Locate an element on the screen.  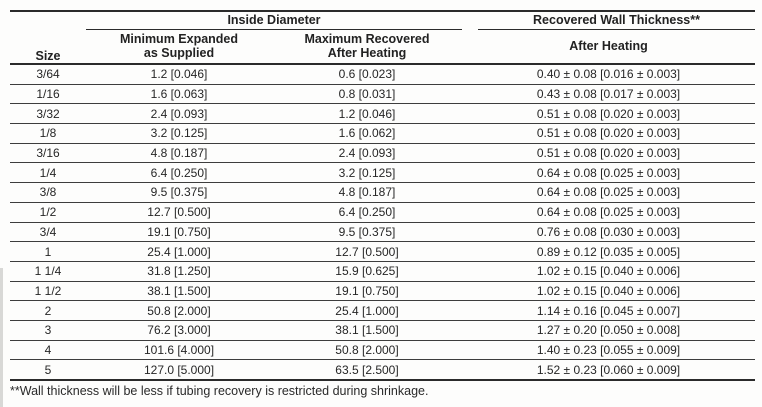
cell-max-recovered: 38.1 [1.500] is located at coordinates (367, 330).